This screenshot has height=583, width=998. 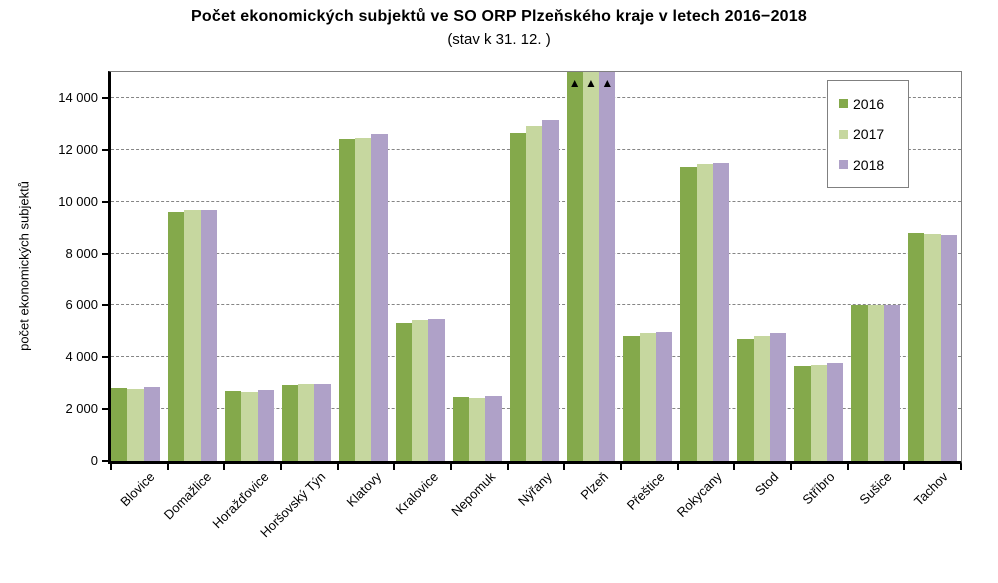 I want to click on x-label-Sušice: Sušice, so click(x=875, y=488).